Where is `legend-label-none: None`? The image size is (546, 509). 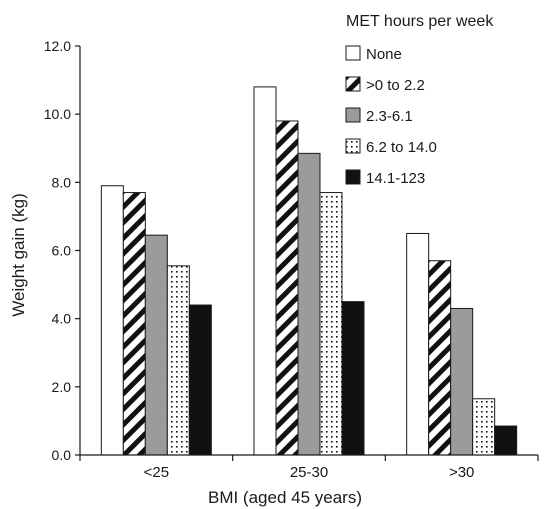
legend-label-none: None is located at coordinates (384, 54).